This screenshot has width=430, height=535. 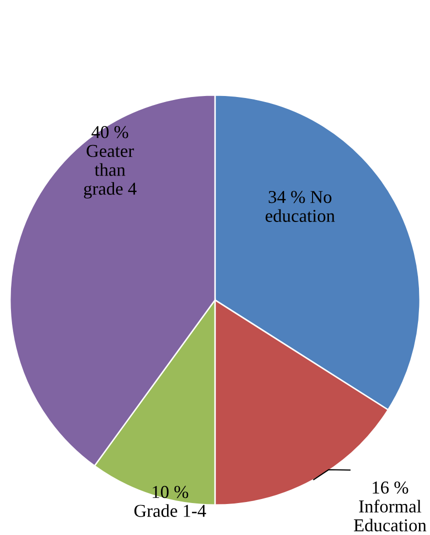 I want to click on slice-label: 34 % No education, so click(x=300, y=206).